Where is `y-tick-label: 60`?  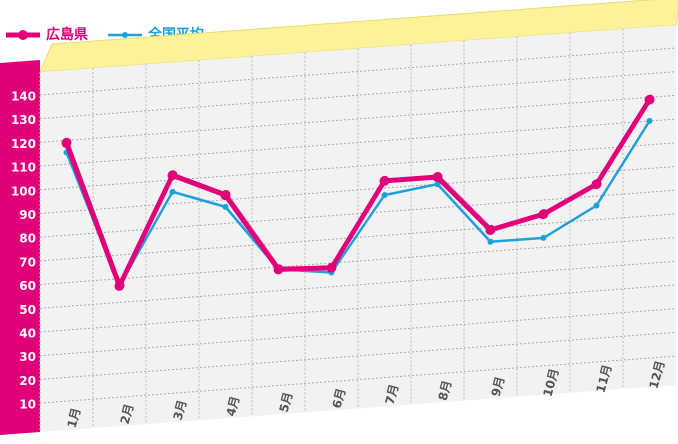 y-tick-label: 60 is located at coordinates (27, 286).